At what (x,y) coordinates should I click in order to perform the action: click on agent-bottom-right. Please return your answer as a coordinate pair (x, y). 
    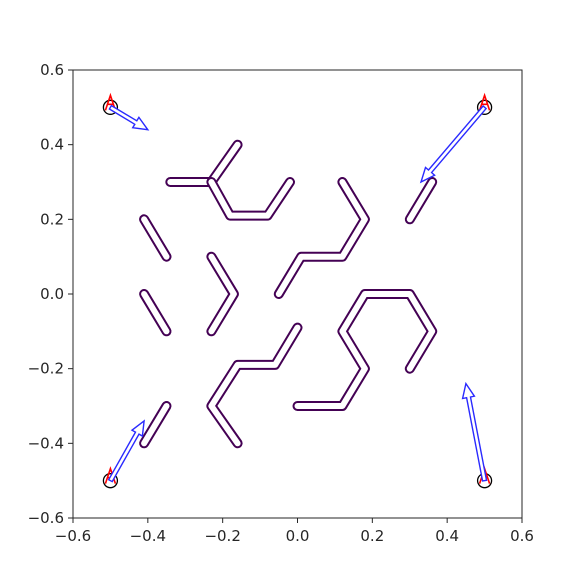
    Looking at the image, I should click on (477, 435).